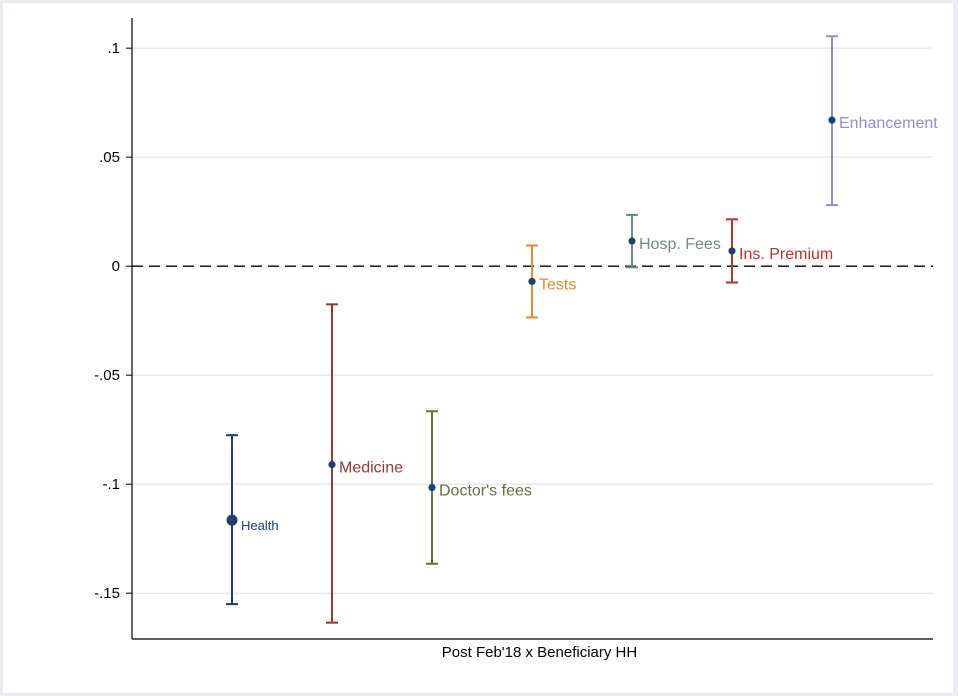 This screenshot has height=696, width=958. What do you see at coordinates (888, 123) in the screenshot?
I see `series-label: Enhancement` at bounding box center [888, 123].